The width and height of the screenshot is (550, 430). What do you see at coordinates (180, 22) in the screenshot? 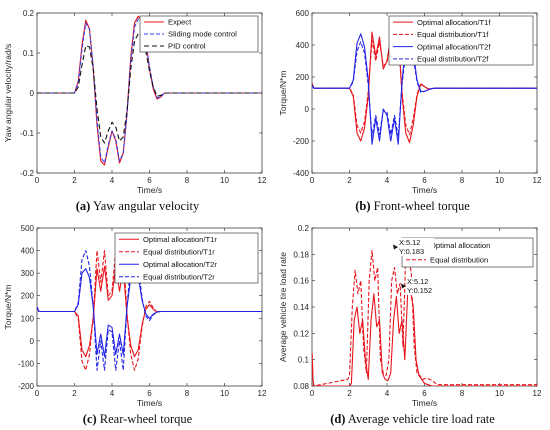
I see `legend-label: Expect` at bounding box center [180, 22].